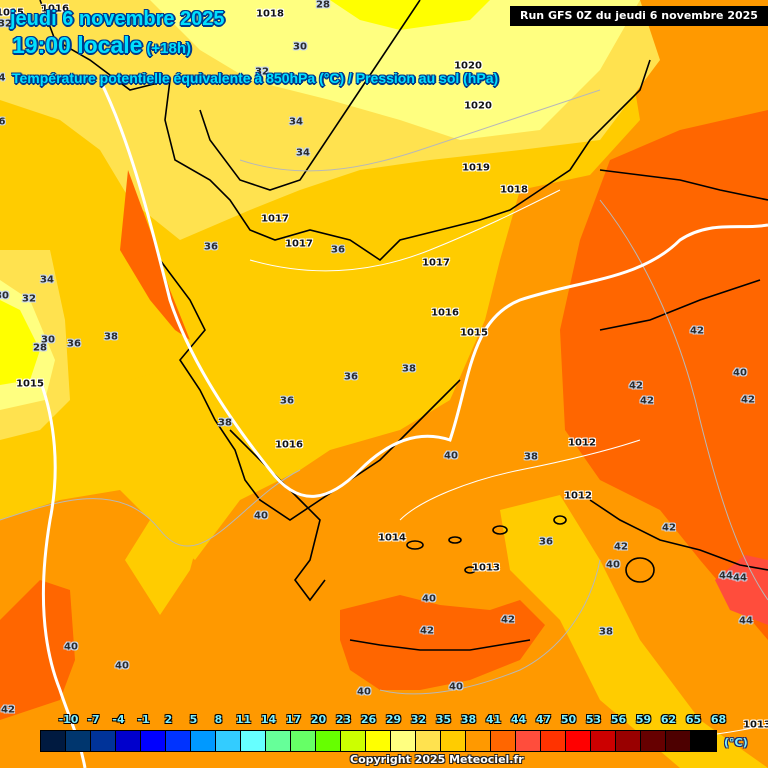 The height and width of the screenshot is (768, 768). I want to click on pressure-label: 1018, so click(514, 190).